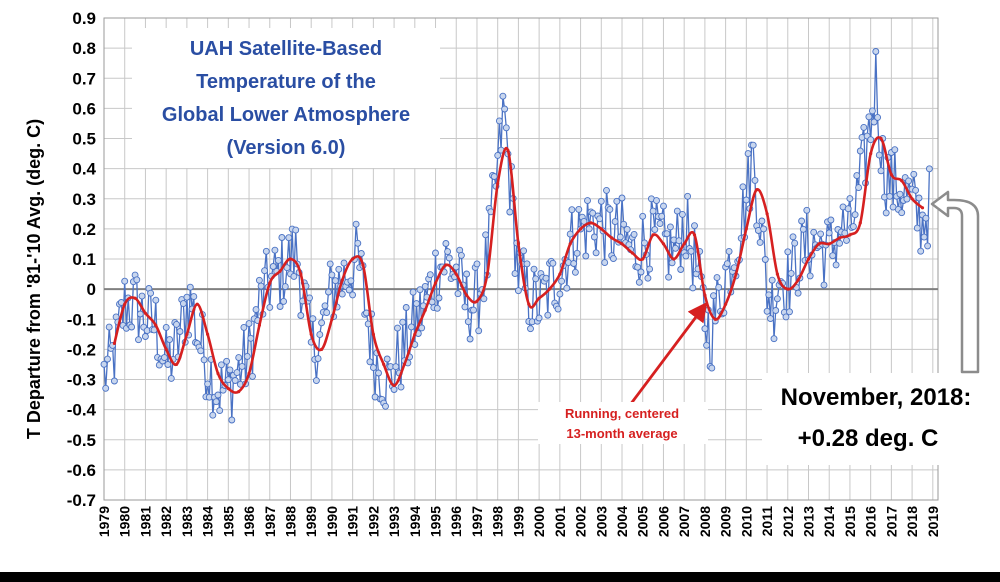 The image size is (1000, 582). What do you see at coordinates (560, 521) in the screenshot?
I see `x-tick-label: 2001` at bounding box center [560, 521].